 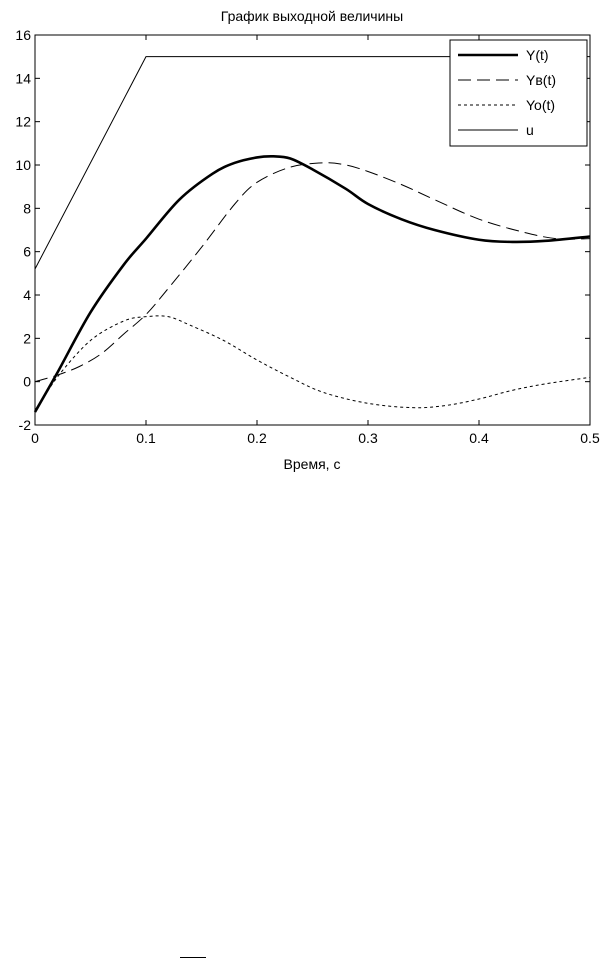 I want to click on legend-label: Yв(t), so click(x=541, y=80).